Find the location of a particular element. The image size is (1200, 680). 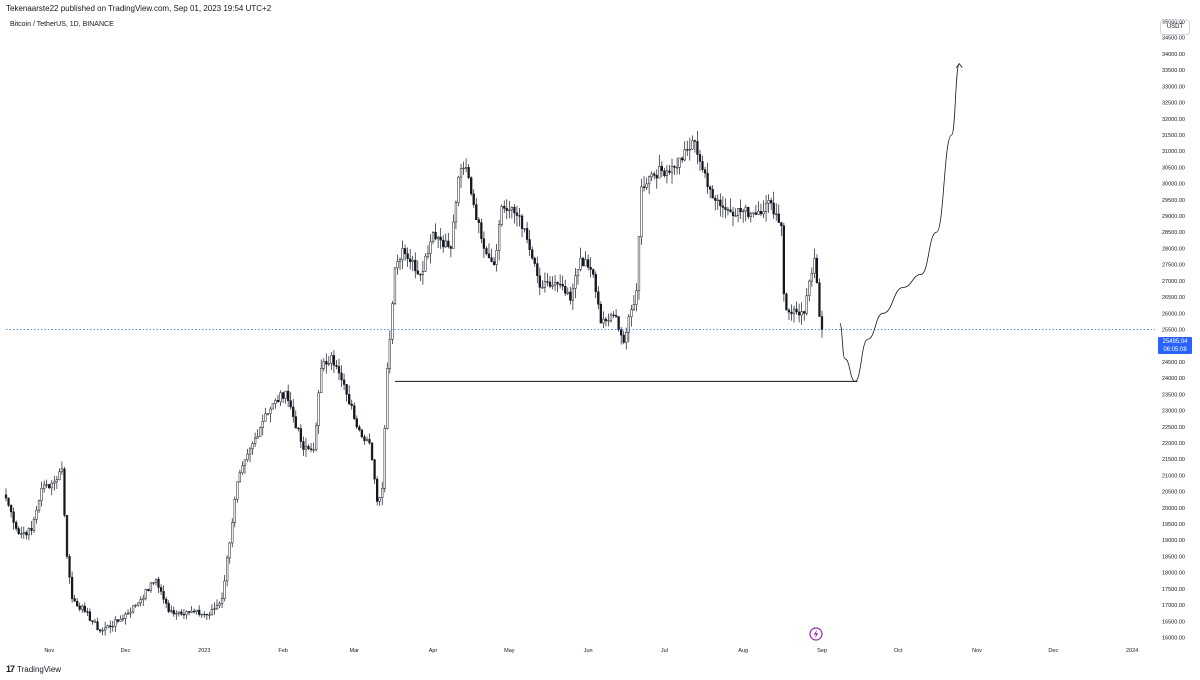

y-tick-label: 34500.00 is located at coordinates (1173, 39).